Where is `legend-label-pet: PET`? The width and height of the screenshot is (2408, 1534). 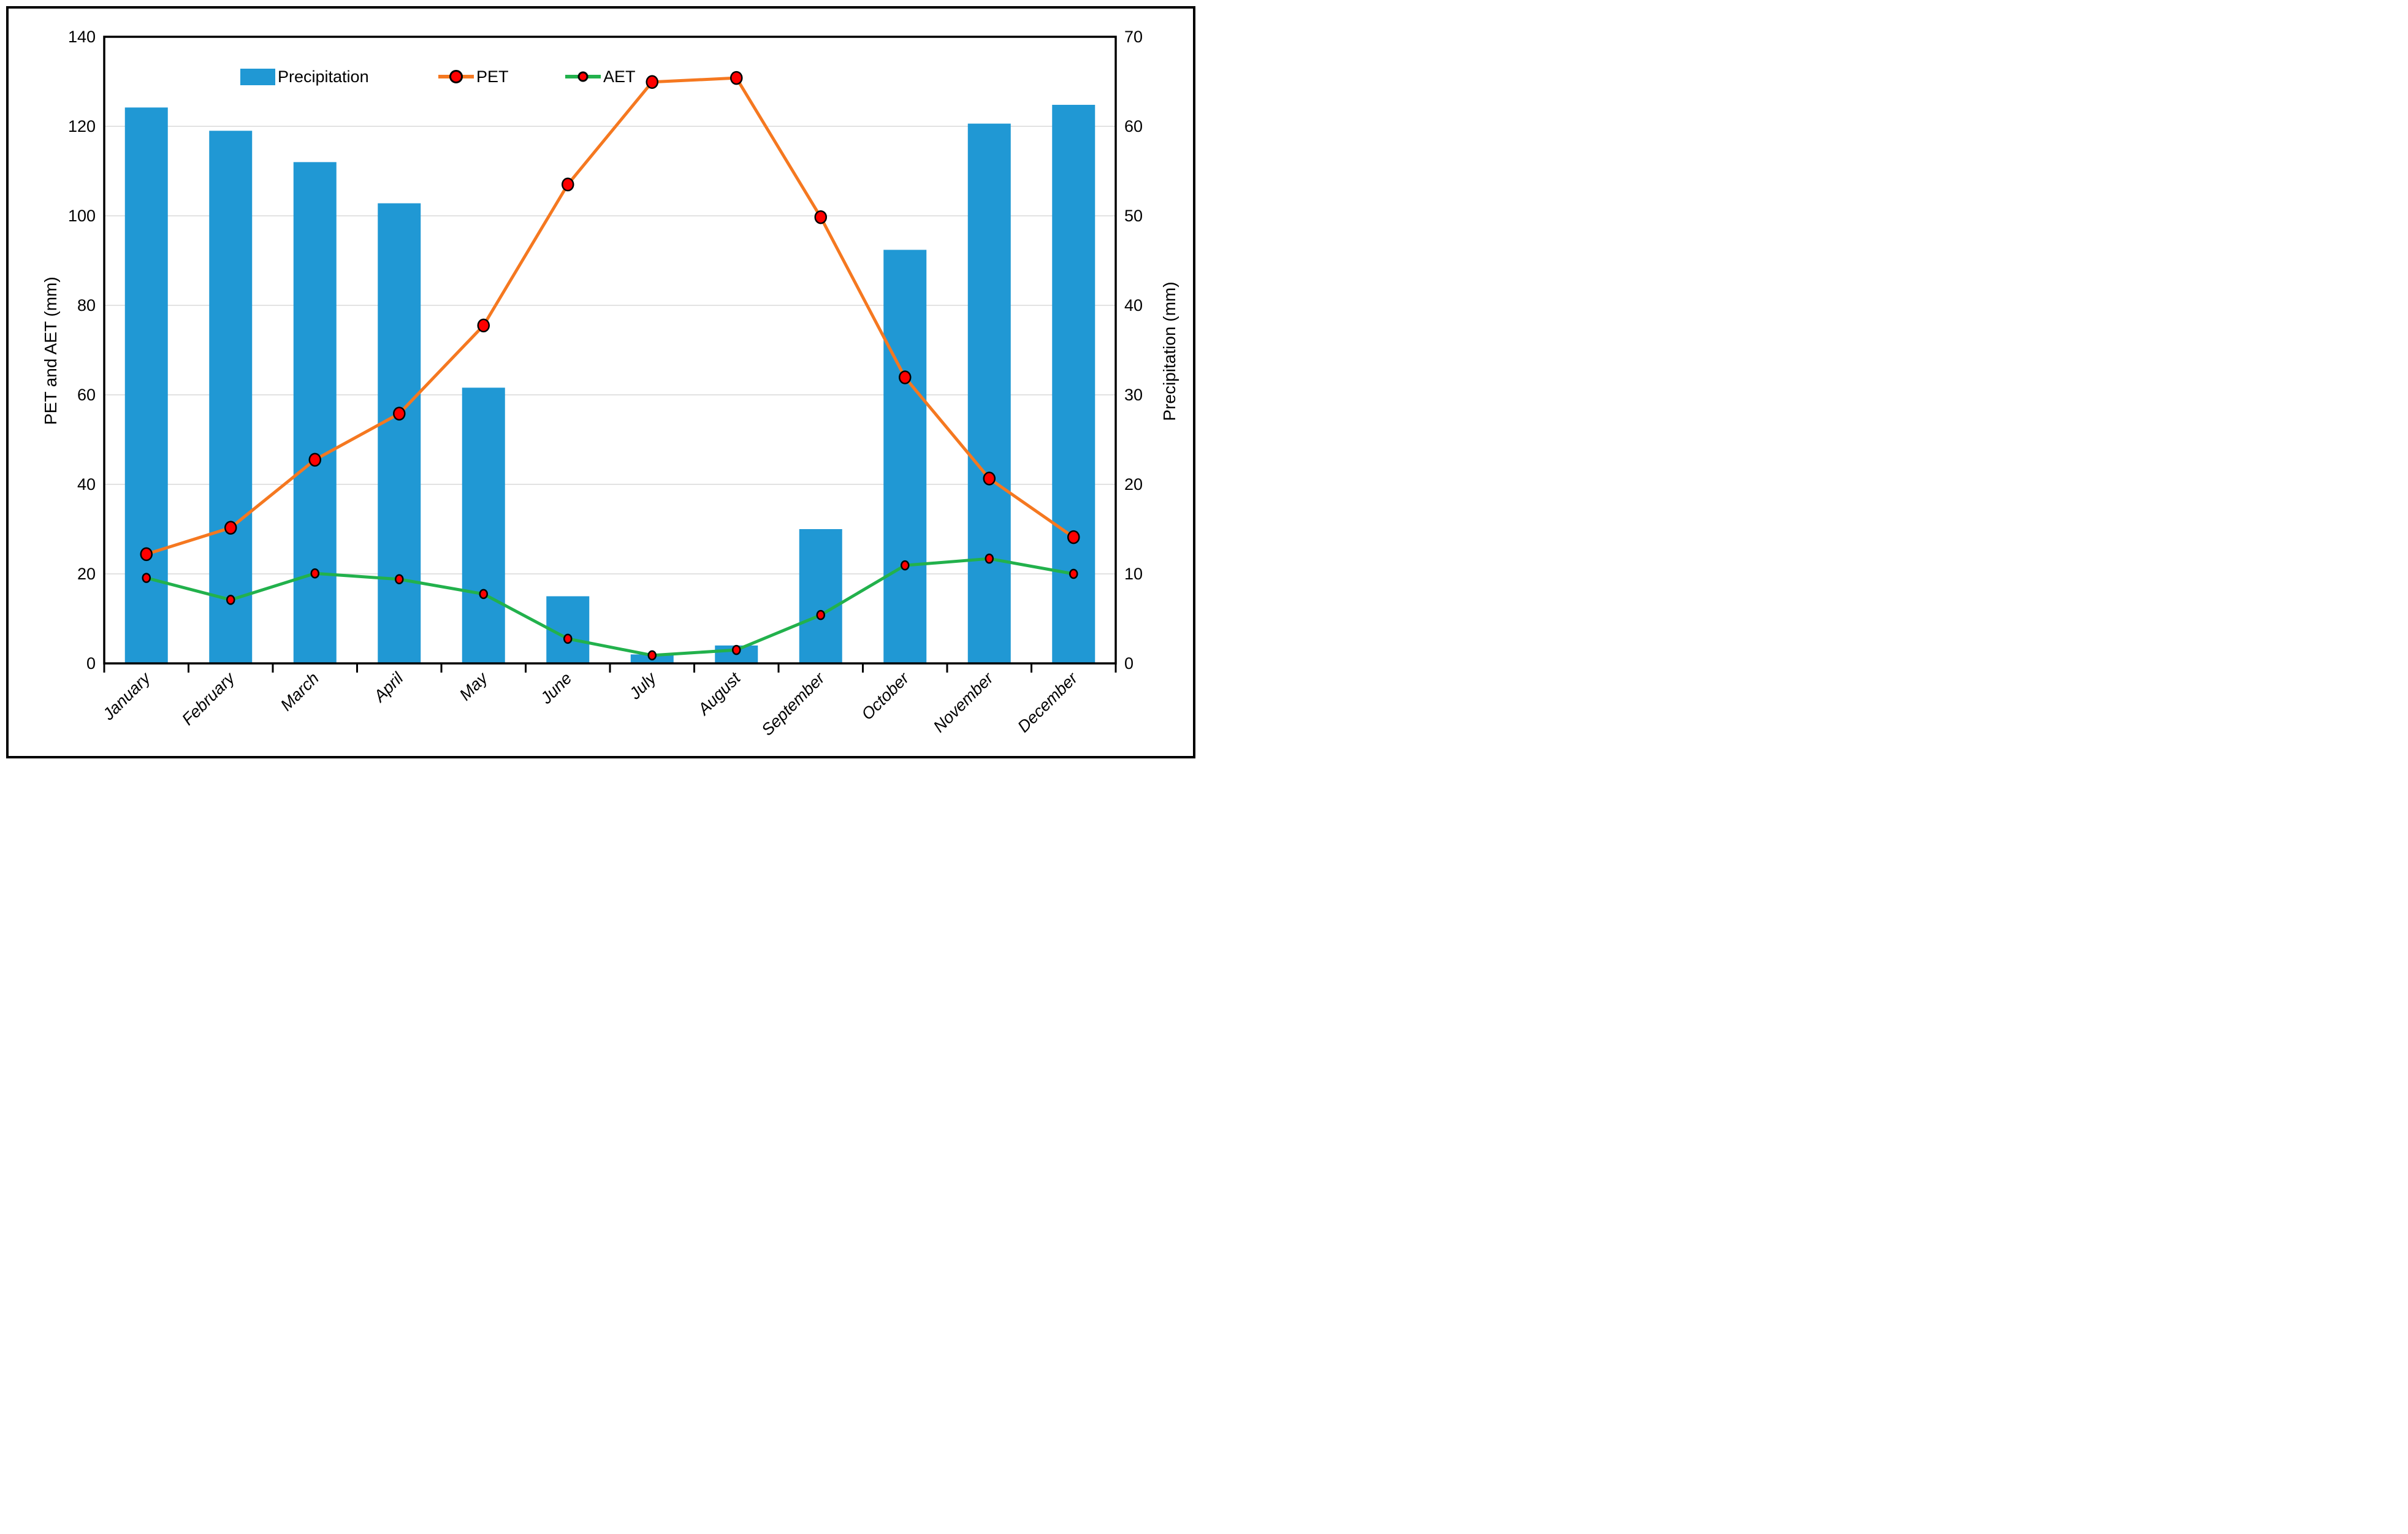
legend-label-pet: PET is located at coordinates (492, 76).